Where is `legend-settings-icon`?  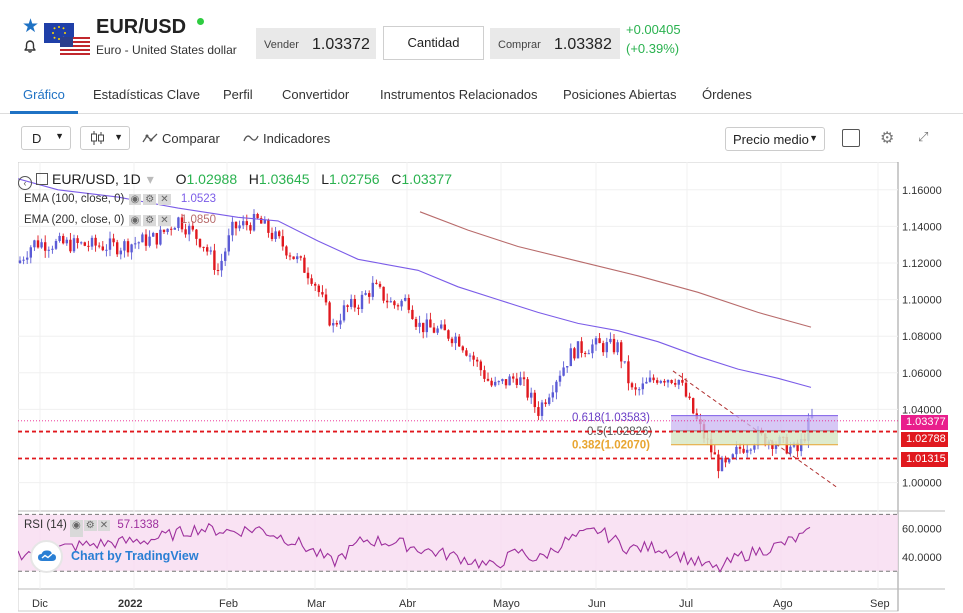 legend-settings-icon is located at coordinates (42, 179).